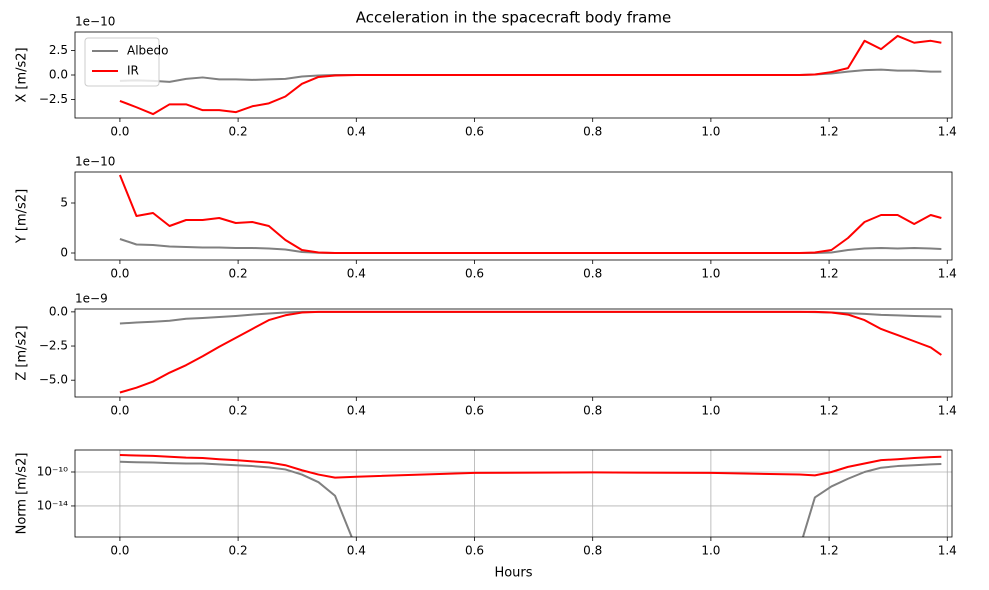 The height and width of the screenshot is (590, 989). What do you see at coordinates (58, 50) in the screenshot?
I see `y-tick-label: 2.5` at bounding box center [58, 50].